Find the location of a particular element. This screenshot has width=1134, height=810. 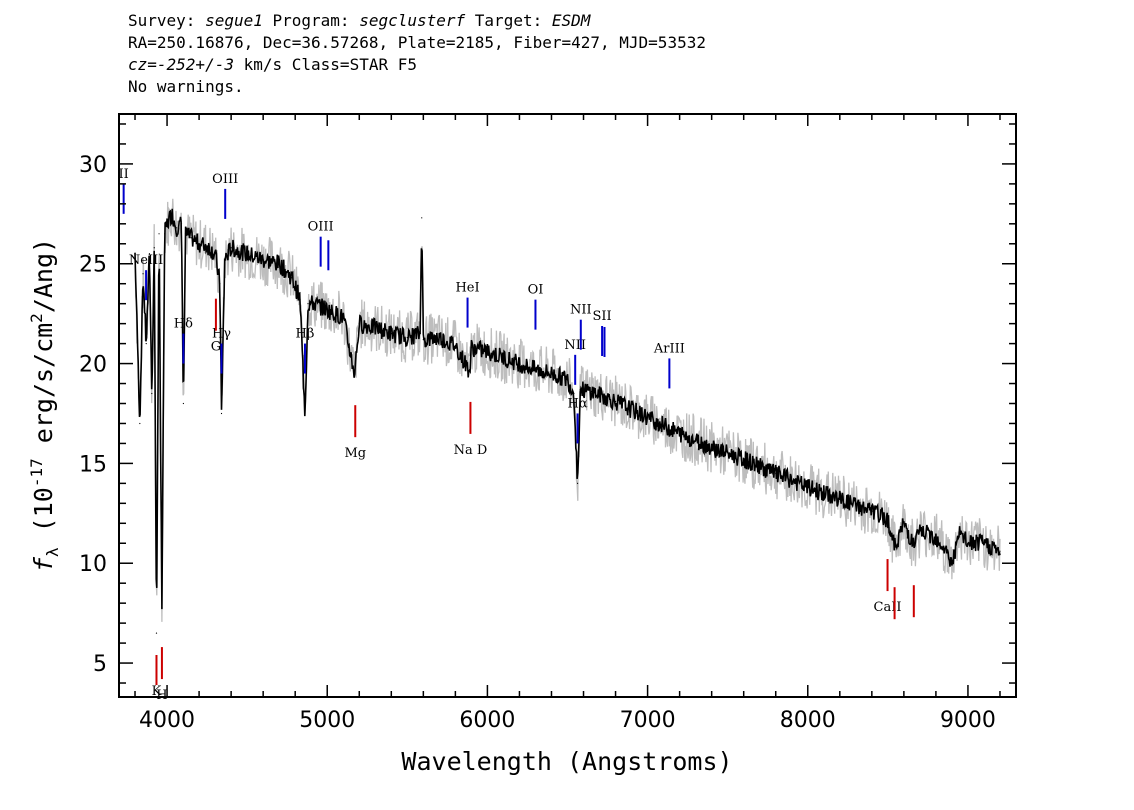

class-text: km/s Class=STAR F5 is located at coordinates (325, 64).